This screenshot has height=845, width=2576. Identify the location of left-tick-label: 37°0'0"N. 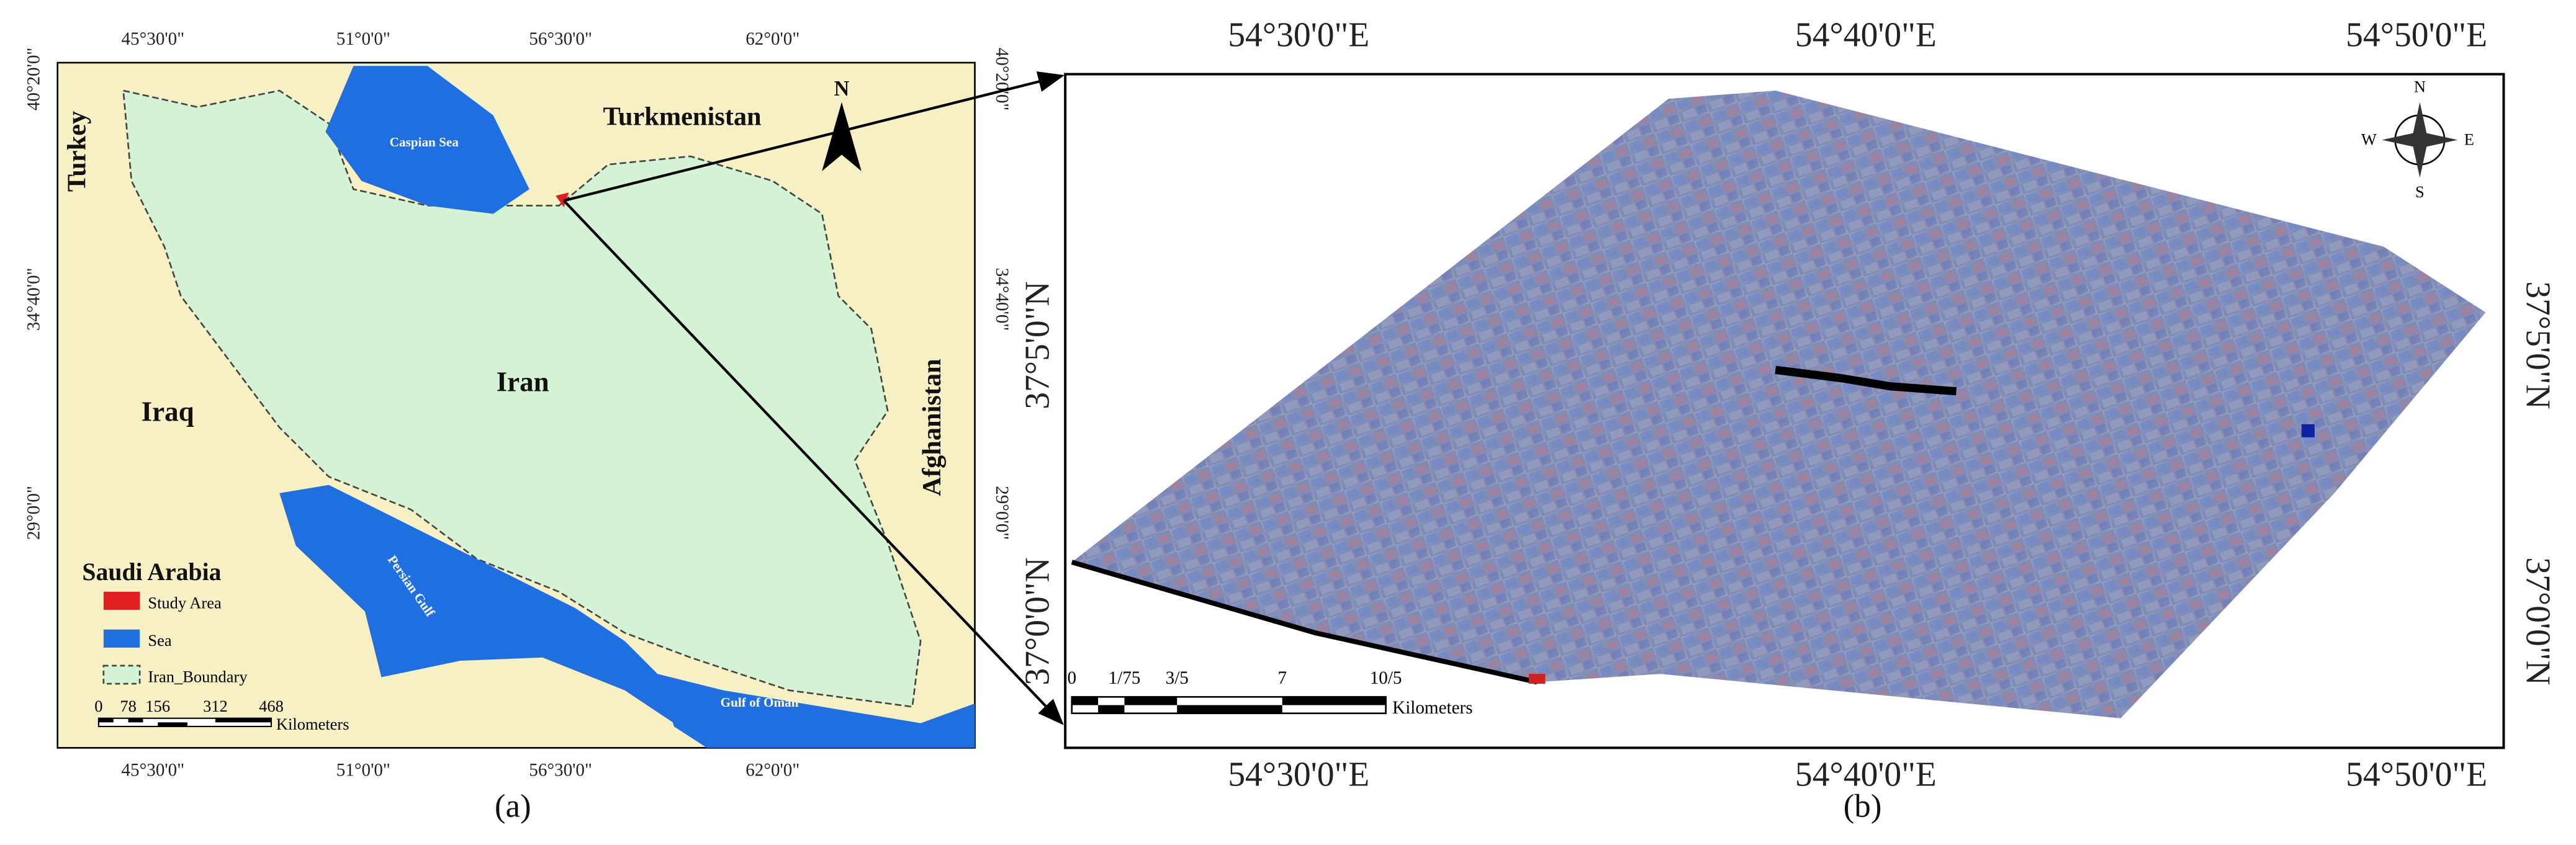
(1038, 621).